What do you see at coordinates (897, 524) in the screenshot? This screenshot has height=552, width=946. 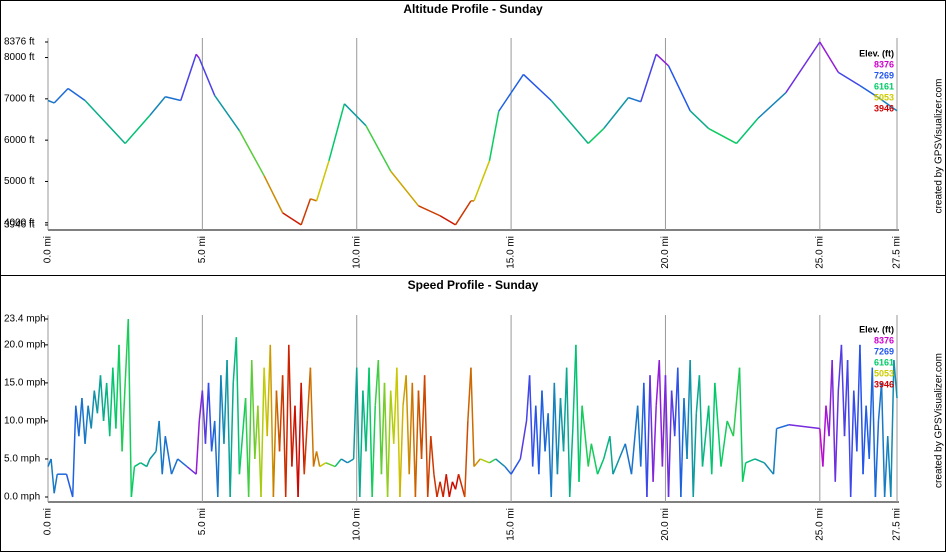 I see `x-tick-label: 27.5 mi` at bounding box center [897, 524].